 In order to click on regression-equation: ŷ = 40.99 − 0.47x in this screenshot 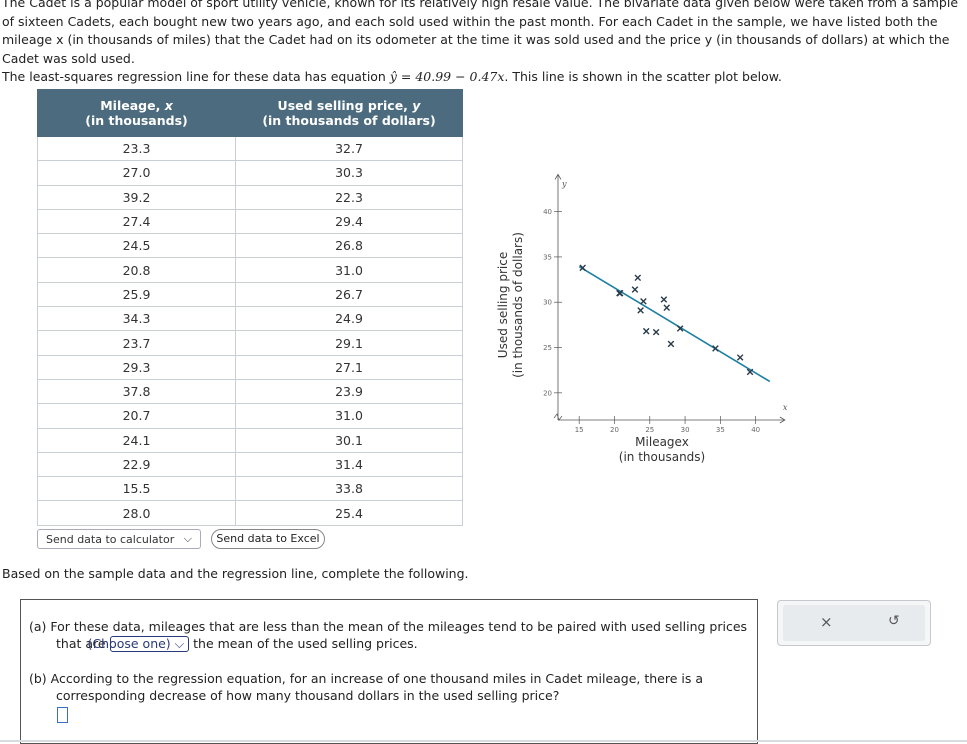, I will do `click(447, 76)`.